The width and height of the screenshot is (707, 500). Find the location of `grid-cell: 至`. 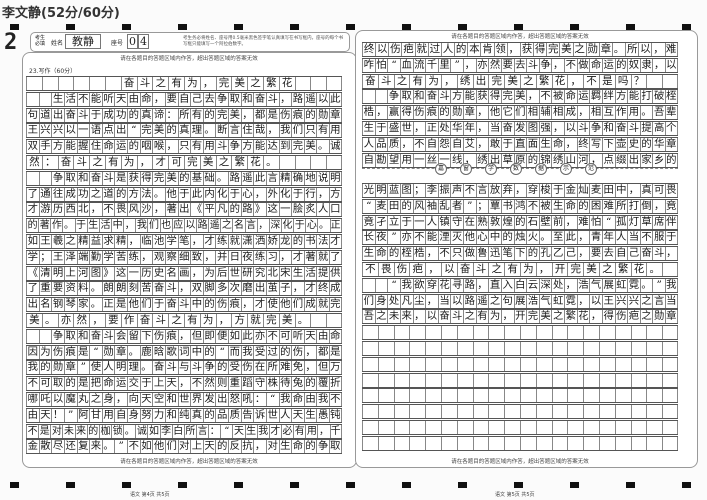

grid-cell: 至 is located at coordinates (557, 238).